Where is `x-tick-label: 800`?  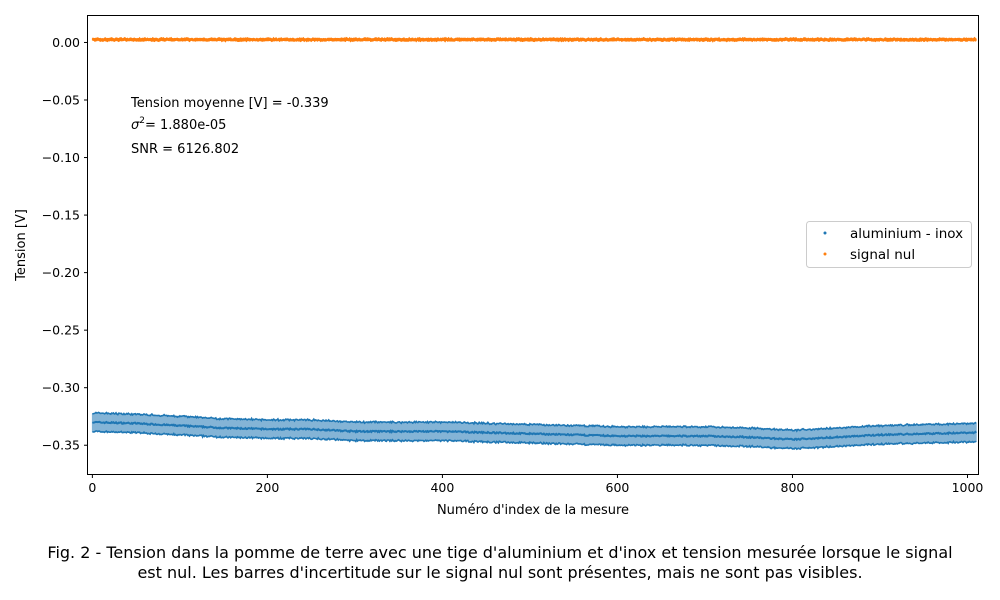 x-tick-label: 800 is located at coordinates (793, 487).